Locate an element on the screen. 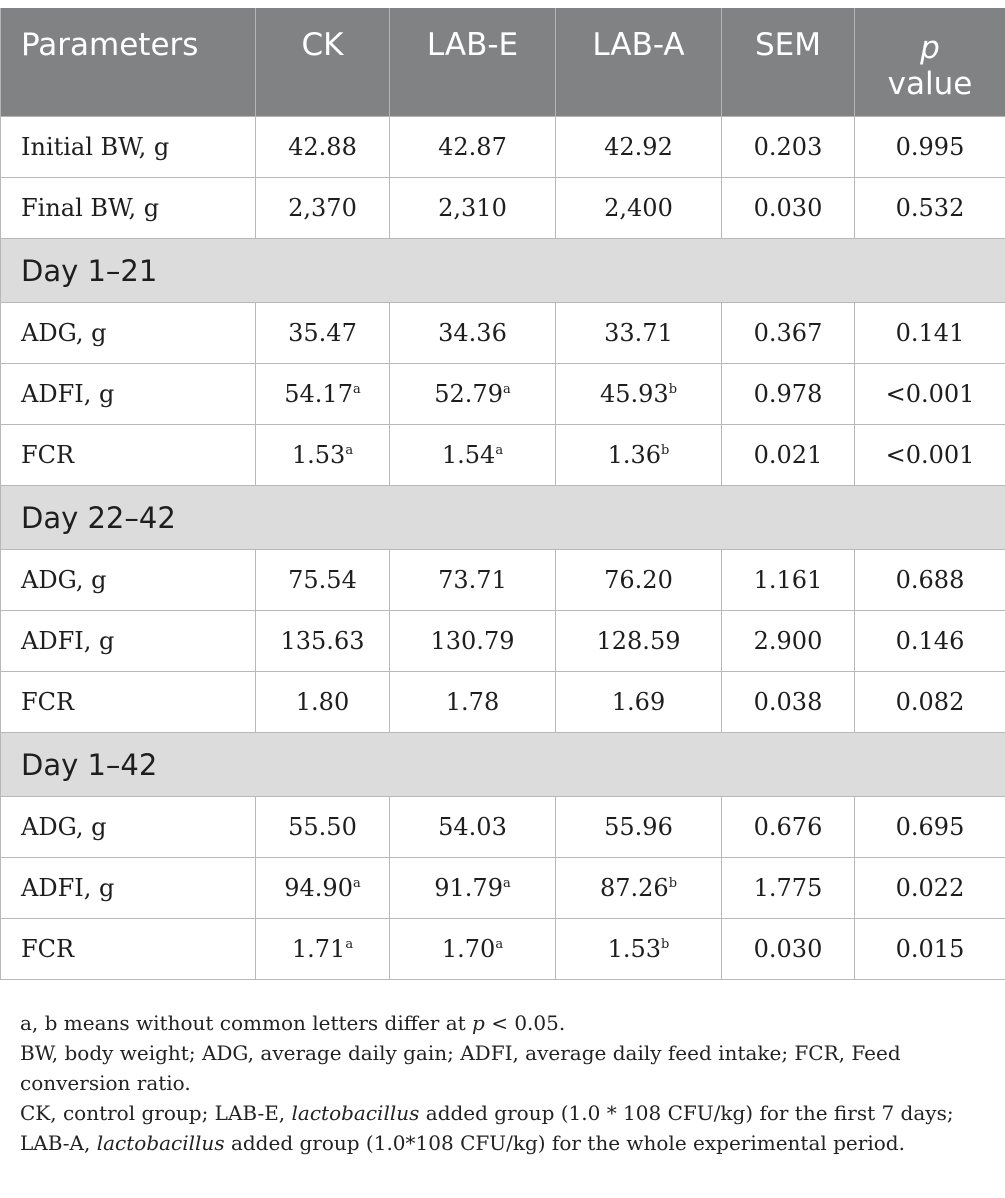 This screenshot has width=1005, height=1198. header-sem: SEM is located at coordinates (788, 62).